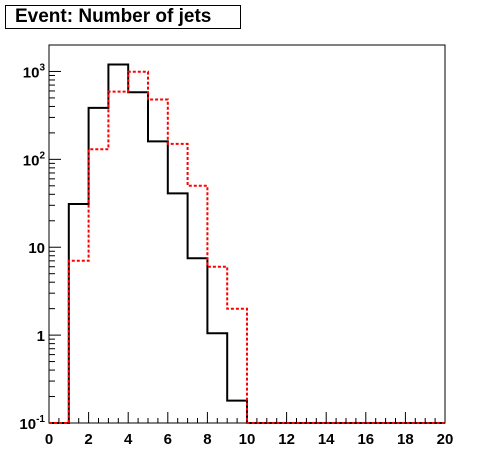 This screenshot has width=496, height=472. What do you see at coordinates (49, 439) in the screenshot?
I see `x-tick-label: 0` at bounding box center [49, 439].